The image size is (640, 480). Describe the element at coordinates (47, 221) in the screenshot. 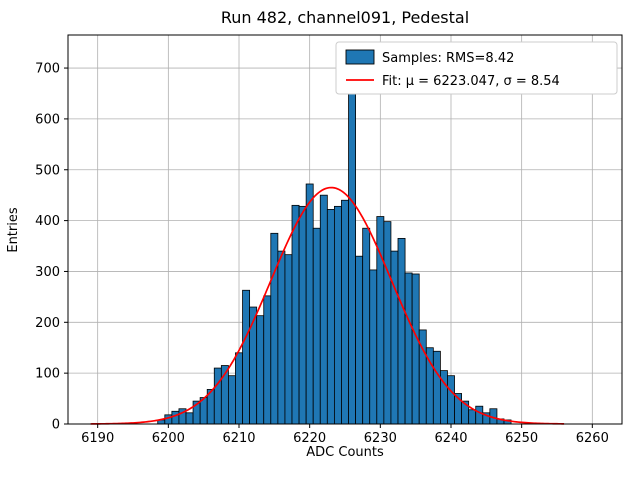

I see `y-tick-label: 400` at that location.